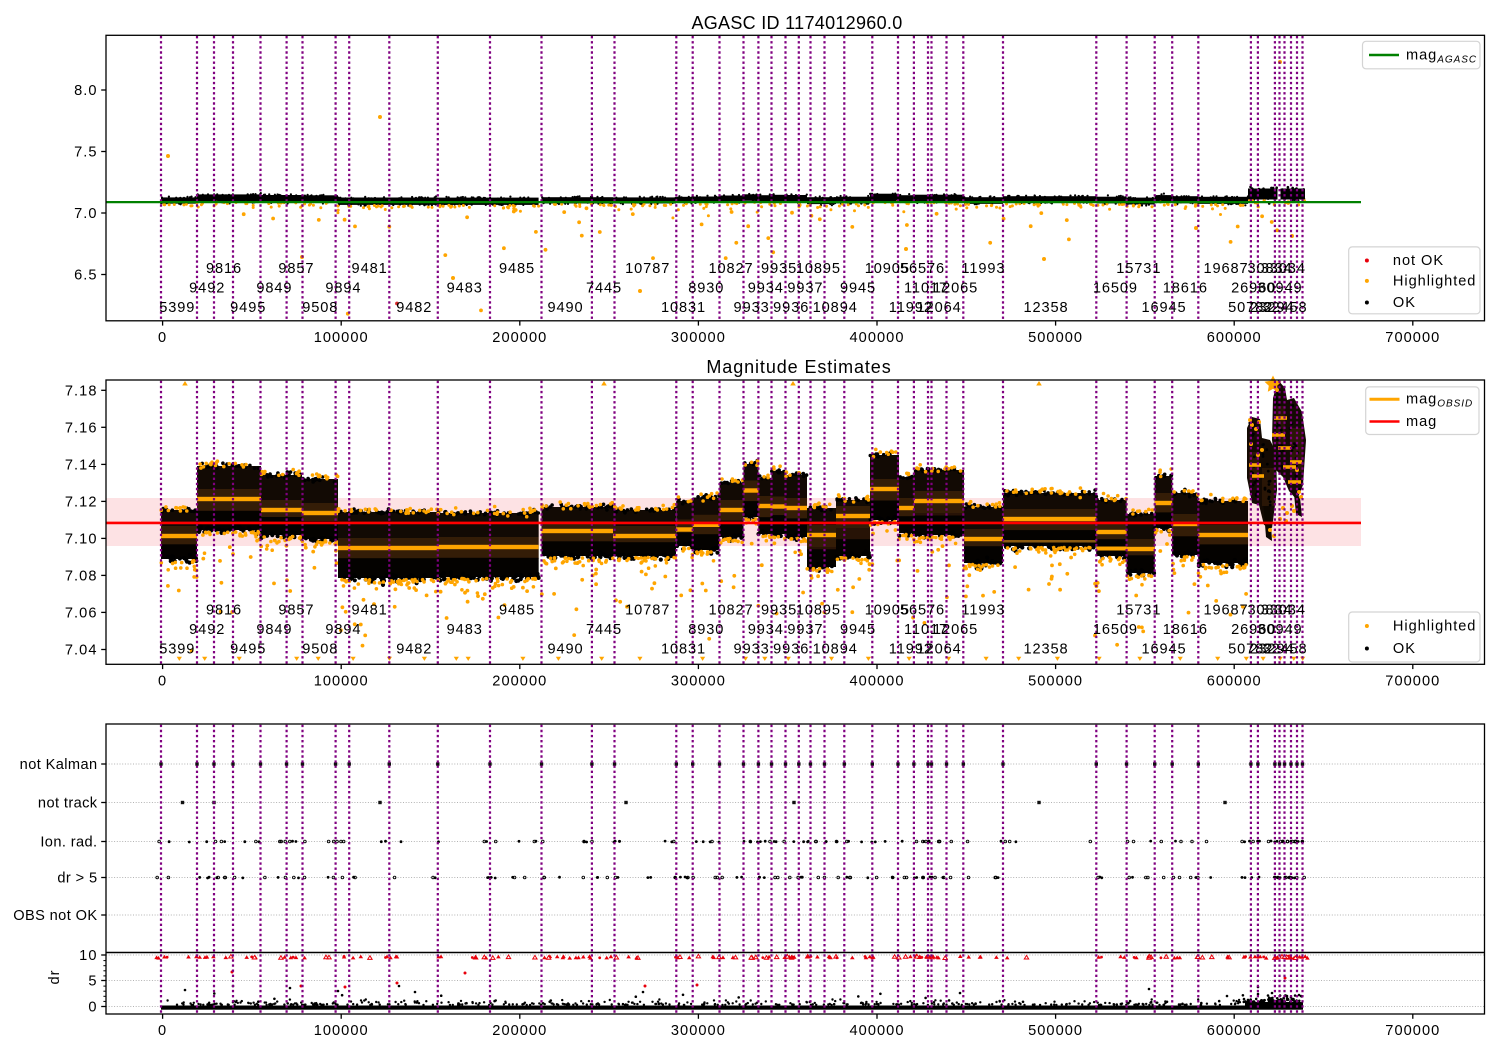  I want to click on svg-text: 7.04, so click(81, 651).